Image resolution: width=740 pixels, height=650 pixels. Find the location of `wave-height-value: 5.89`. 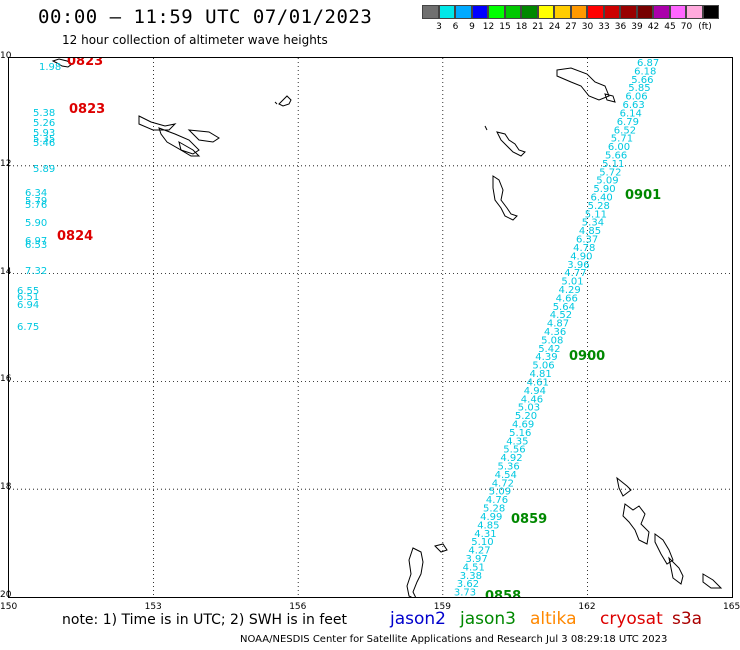

wave-height-value: 5.89 is located at coordinates (44, 169).